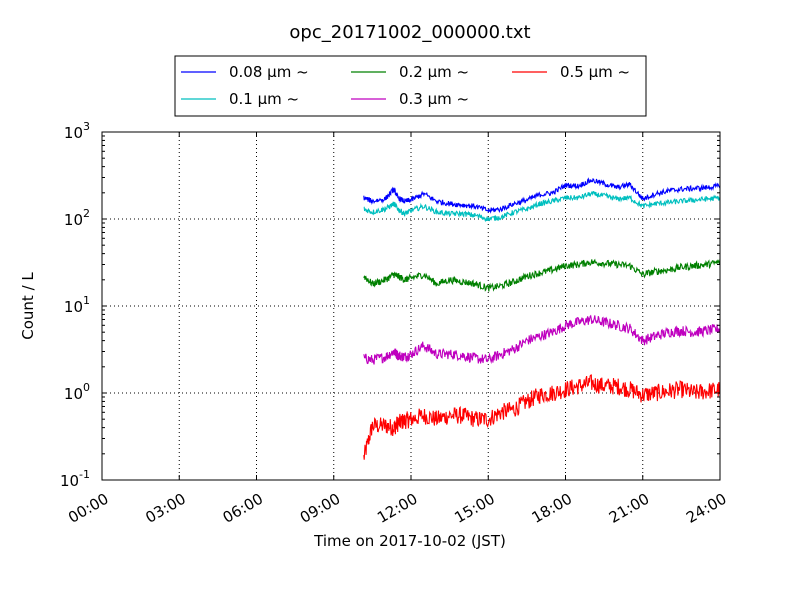  What do you see at coordinates (28, 306) in the screenshot?
I see `y-axis-label: Count / L` at bounding box center [28, 306].